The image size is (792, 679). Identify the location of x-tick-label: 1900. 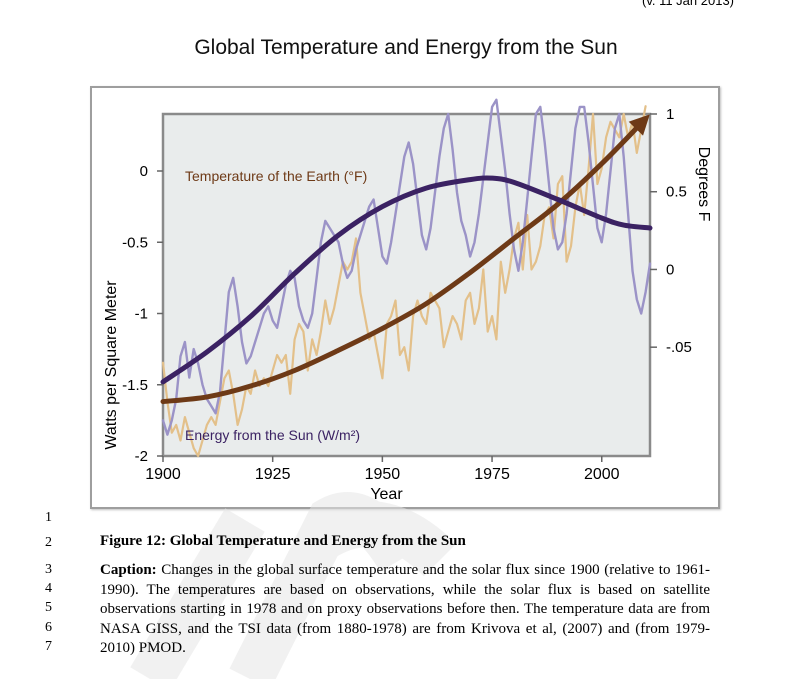
(163, 474).